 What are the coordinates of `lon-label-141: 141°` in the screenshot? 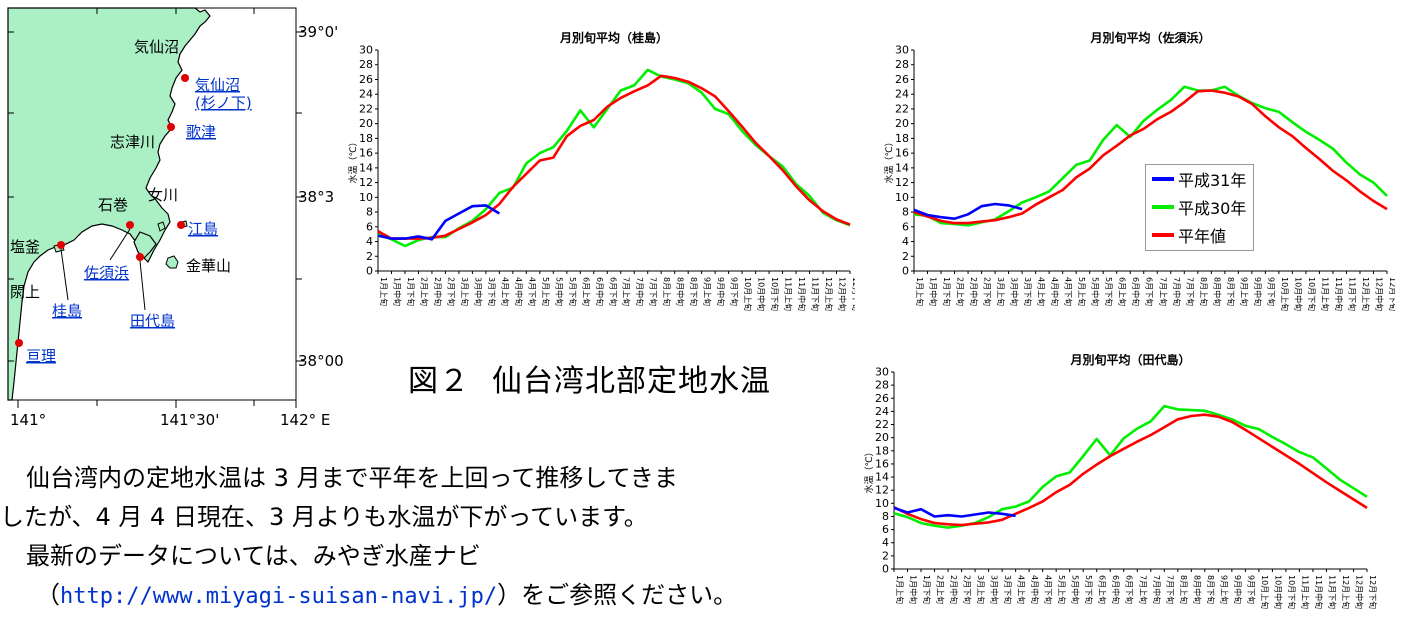 It's located at (28, 420).